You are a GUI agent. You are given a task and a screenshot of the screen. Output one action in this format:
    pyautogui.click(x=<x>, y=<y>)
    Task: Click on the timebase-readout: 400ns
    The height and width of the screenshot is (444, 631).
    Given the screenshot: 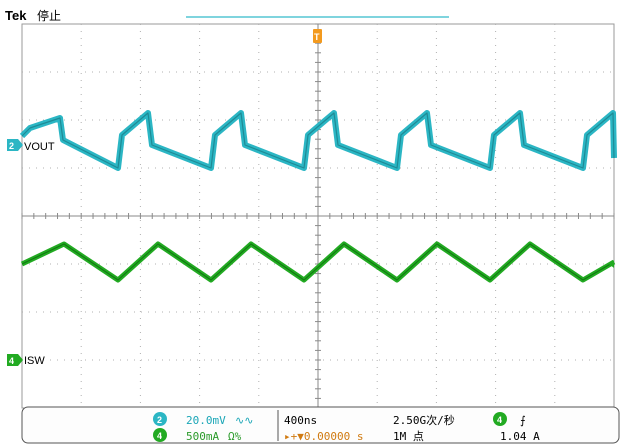 What is the action you would take?
    pyautogui.click(x=300, y=420)
    